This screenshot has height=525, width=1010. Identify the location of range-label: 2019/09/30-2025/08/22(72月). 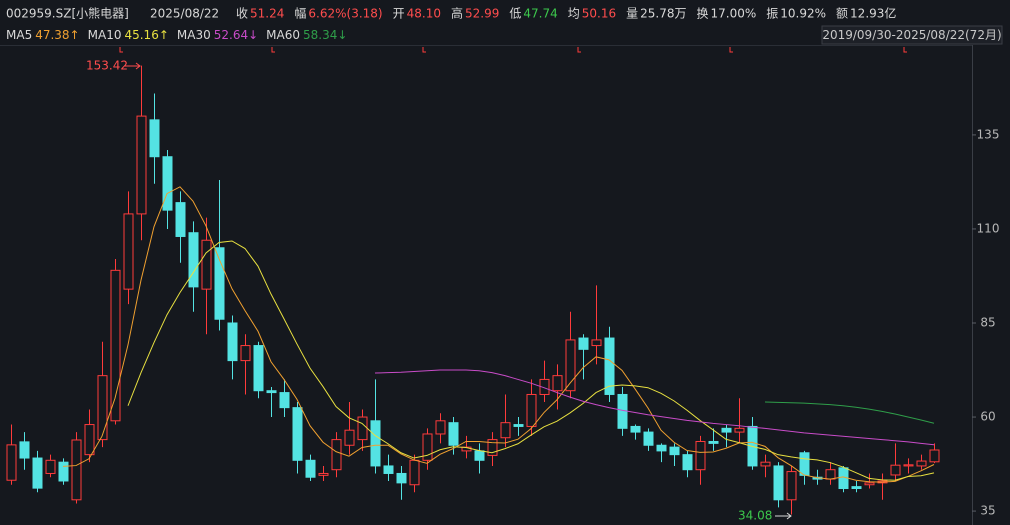
(911, 35).